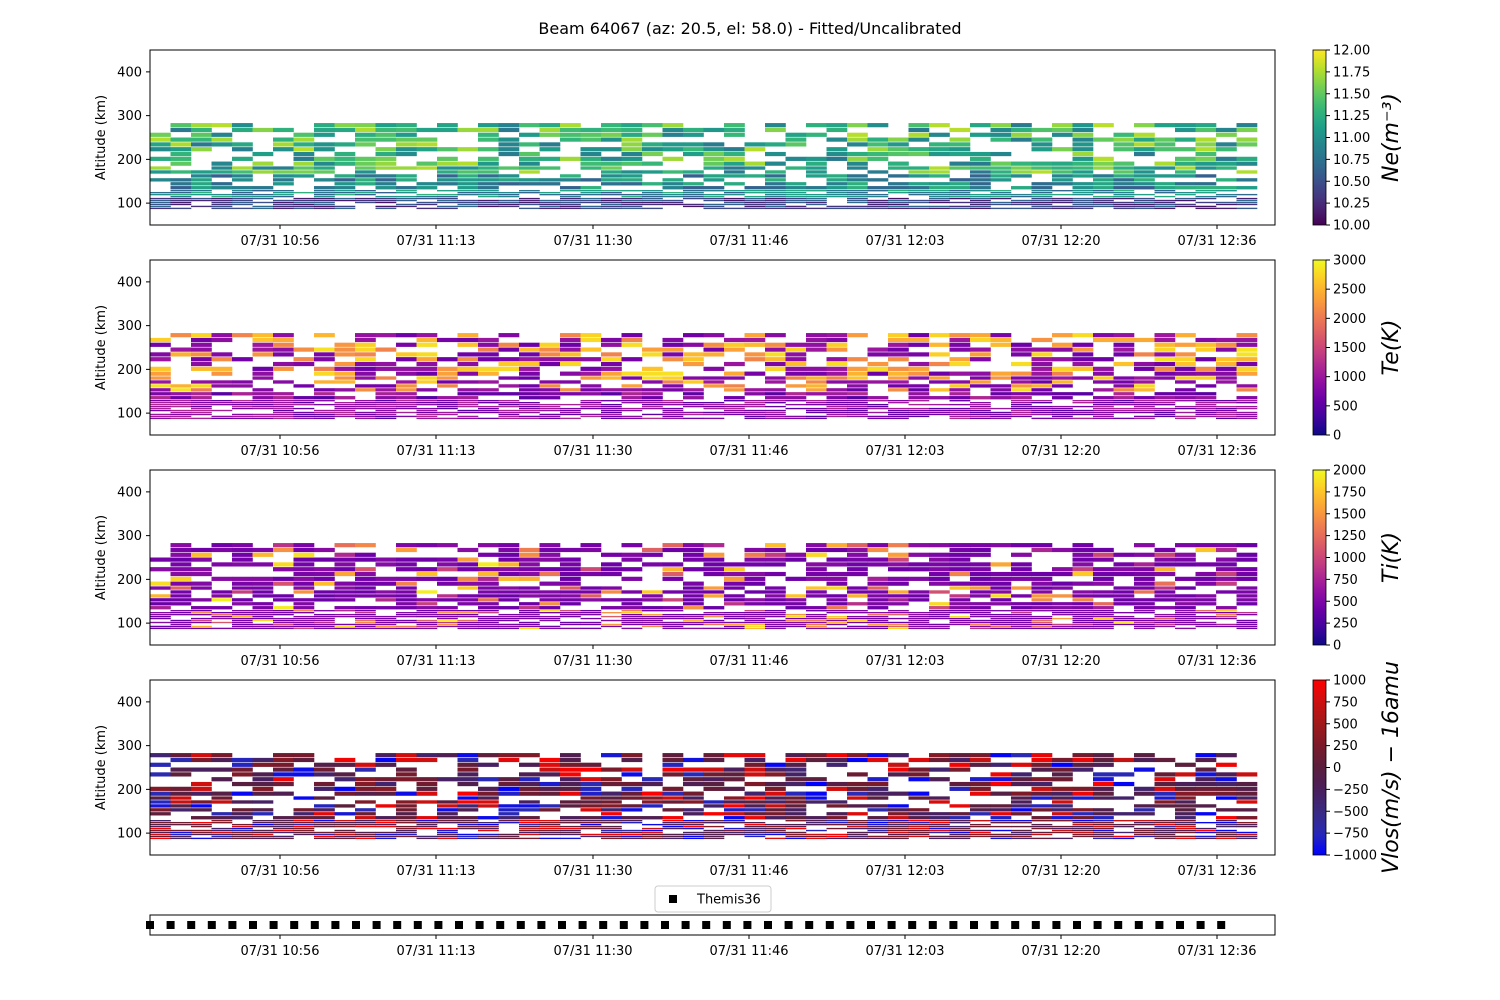 The image size is (1500, 1000). Describe the element at coordinates (904, 661) in the screenshot. I see `ti-panel-x-tick-label: 07/31 12:03` at that location.